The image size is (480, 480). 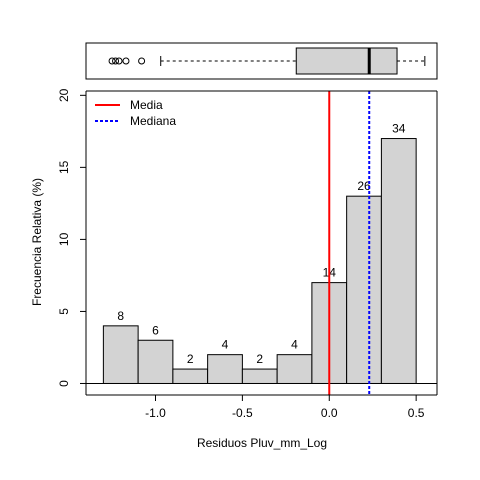 I want to click on legend: Media Mediana, so click(x=135, y=113).